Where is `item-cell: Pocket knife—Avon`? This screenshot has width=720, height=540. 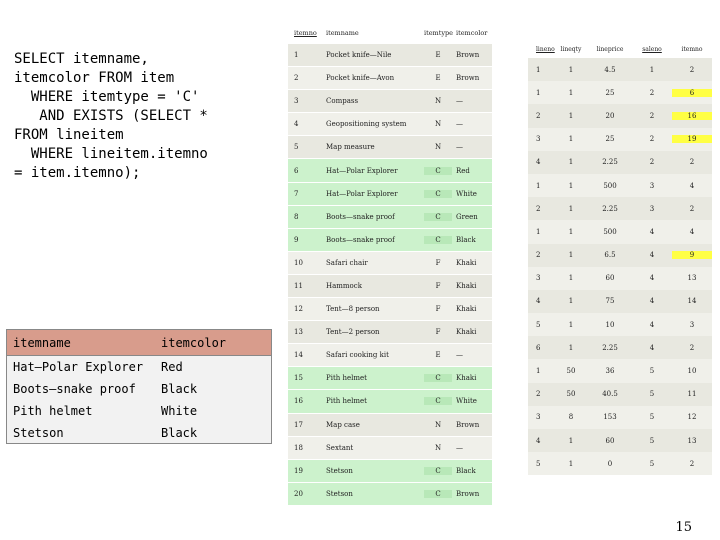
item-cell: Pocket knife—Avon is located at coordinates (360, 78).